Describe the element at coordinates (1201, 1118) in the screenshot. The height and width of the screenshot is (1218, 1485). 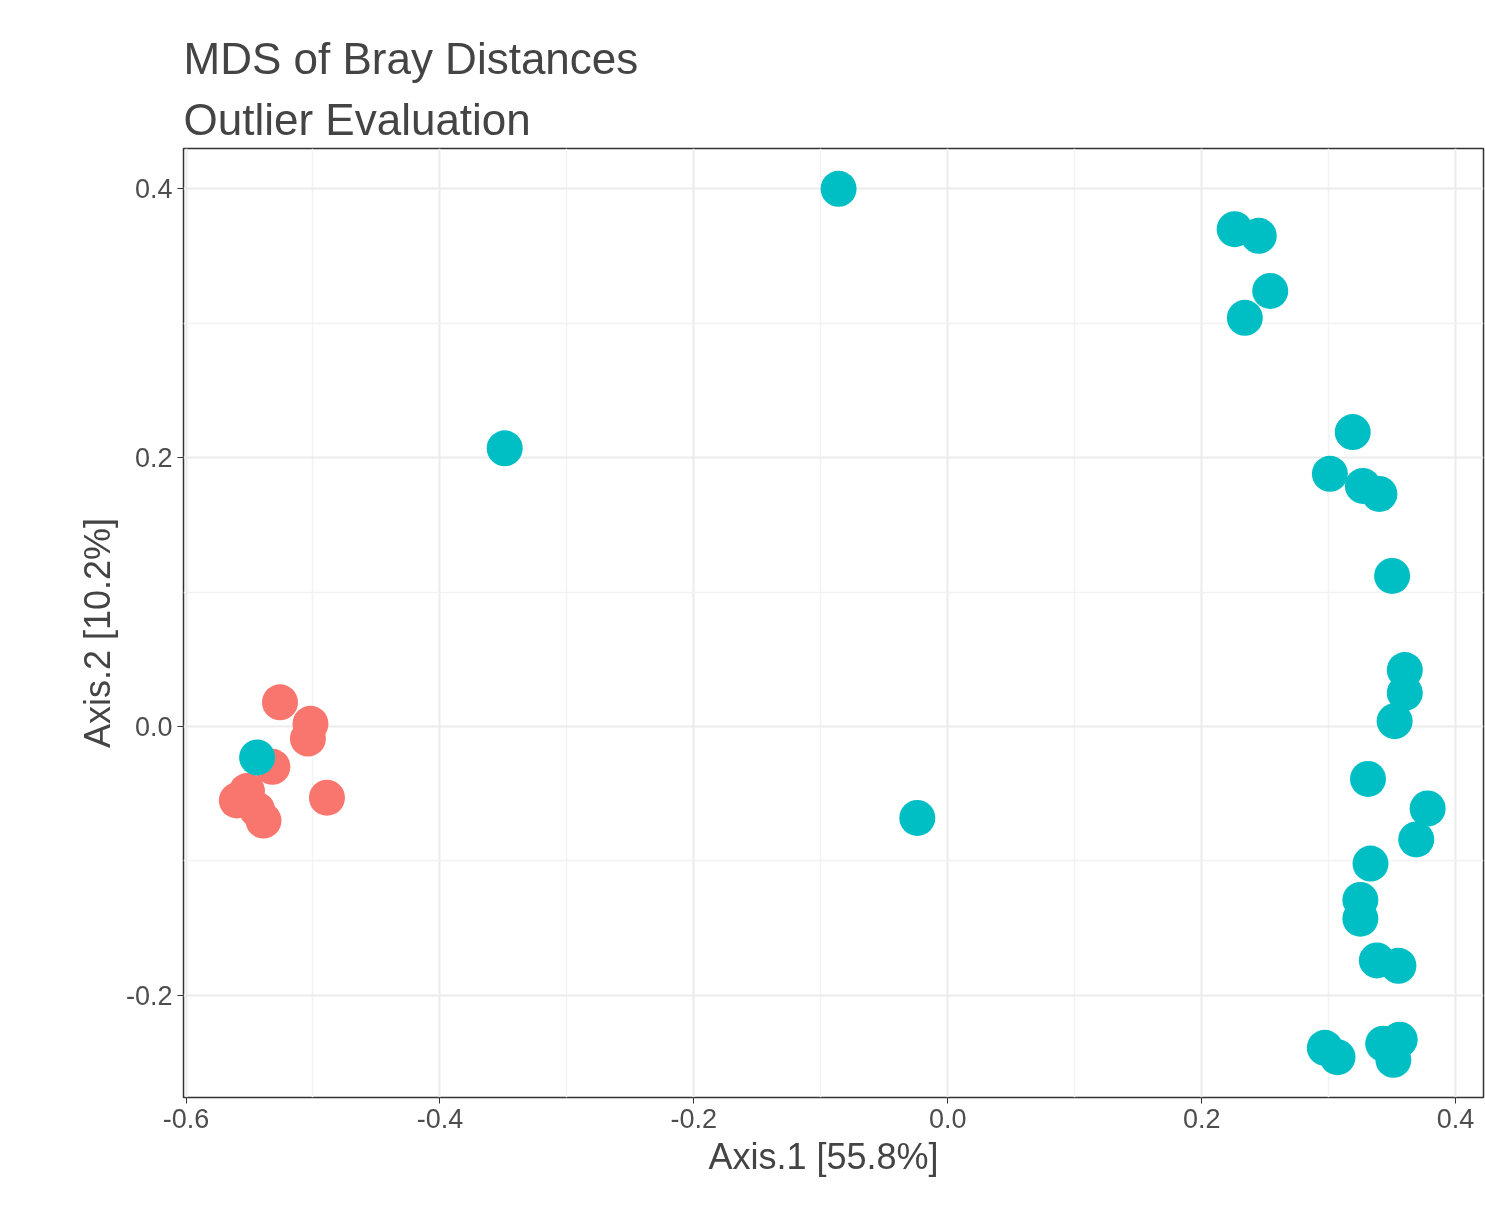
I see `x-tick-label: 0.2` at that location.